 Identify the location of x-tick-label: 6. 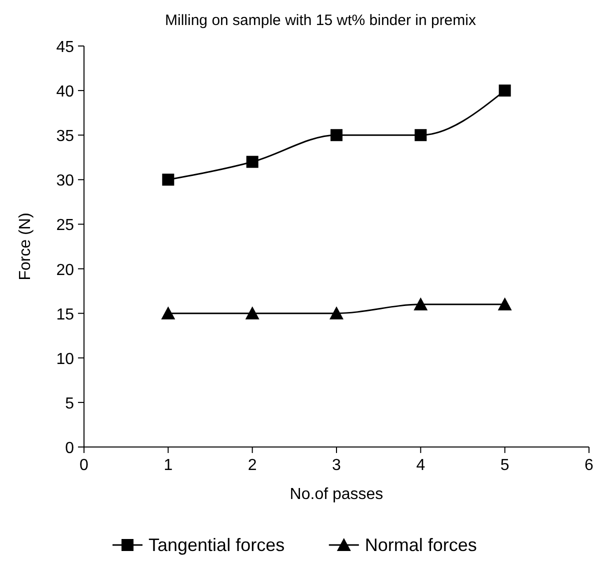
(589, 465).